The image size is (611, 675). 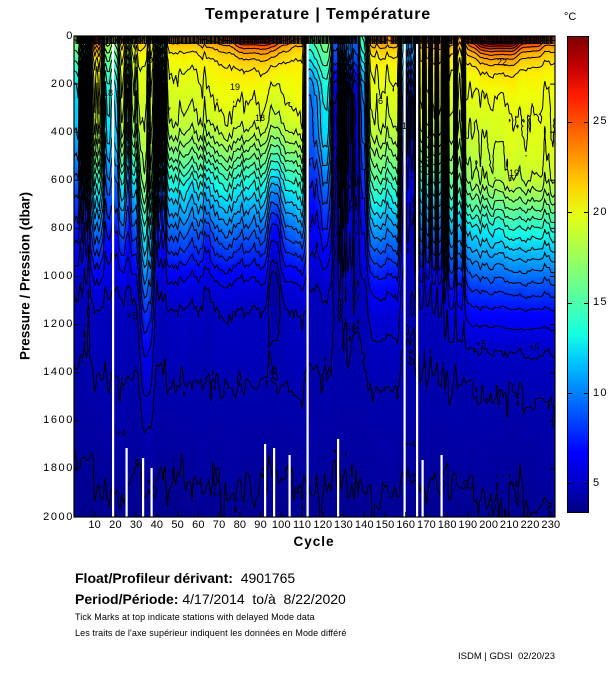 I want to click on svg-text: 8, so click(x=430, y=213).